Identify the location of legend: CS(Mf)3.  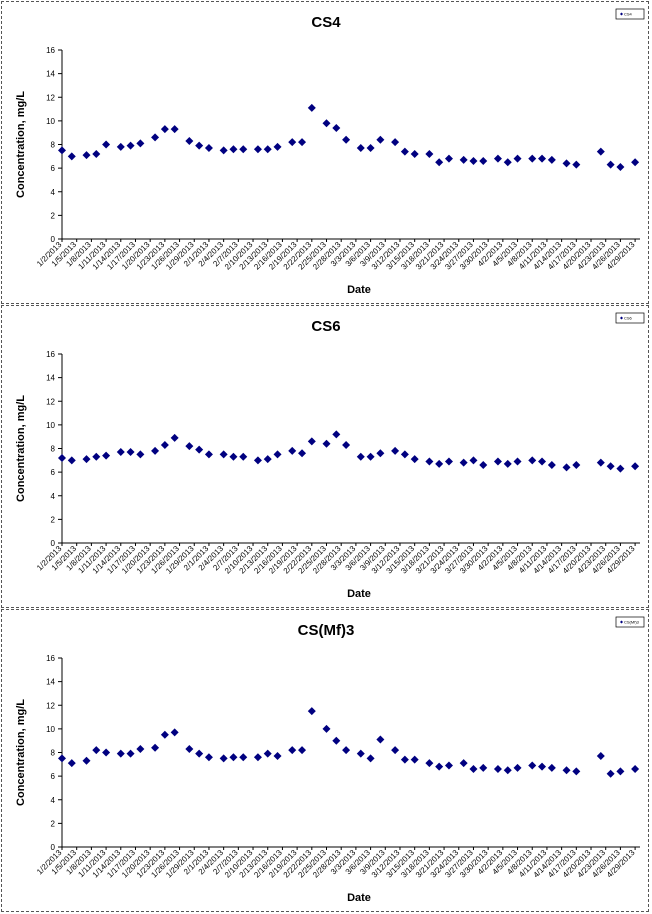
(630, 622).